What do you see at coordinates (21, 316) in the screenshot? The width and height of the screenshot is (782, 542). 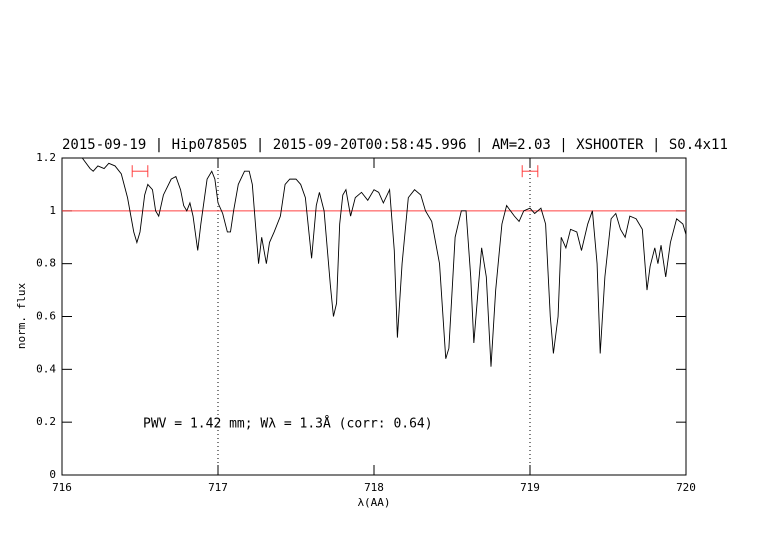 I see `y-axis-label: norm. flux` at bounding box center [21, 316].